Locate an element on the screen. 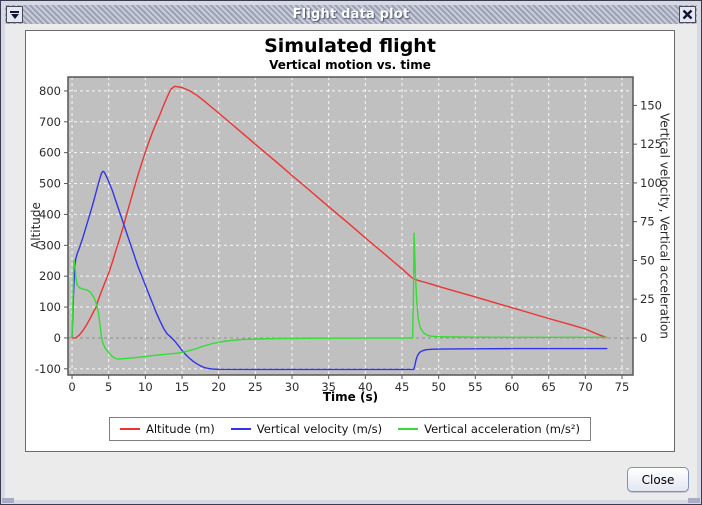 The image size is (702, 505). left-tick-label: 700 is located at coordinates (50, 122).